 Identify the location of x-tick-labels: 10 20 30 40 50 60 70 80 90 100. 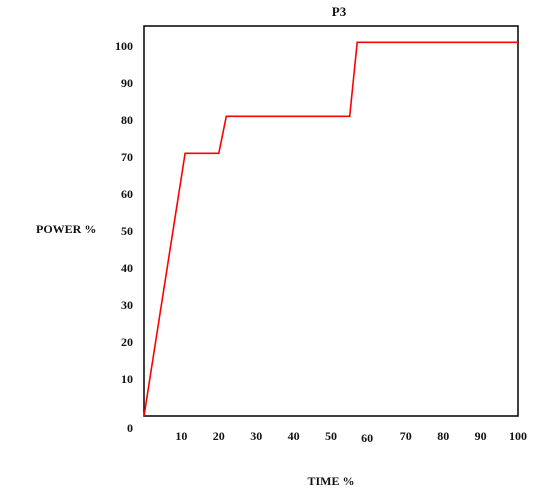
(351, 437).